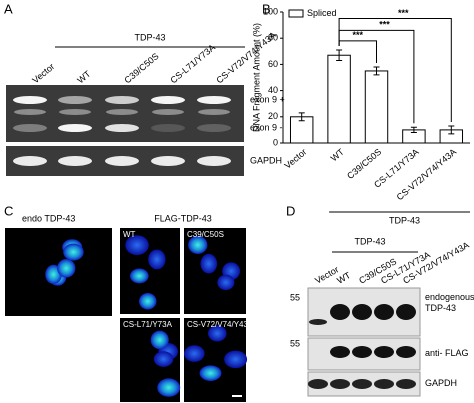 This screenshot has height=403, width=474. What do you see at coordinates (192, 63) in the screenshot?
I see `lane-label: CS-L71/Y73A` at bounding box center [192, 63].